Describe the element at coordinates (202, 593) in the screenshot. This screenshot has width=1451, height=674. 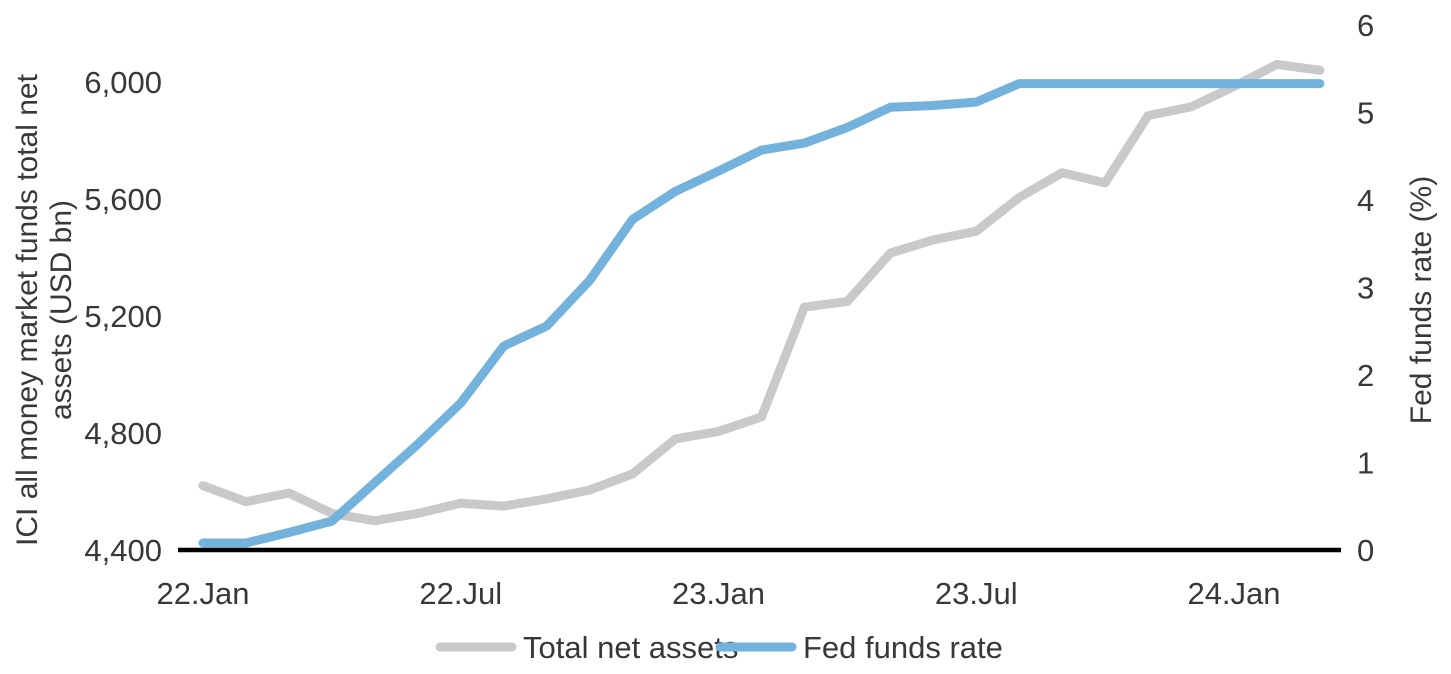
I see `x-axis-tick-label: 22.Jan` at that location.